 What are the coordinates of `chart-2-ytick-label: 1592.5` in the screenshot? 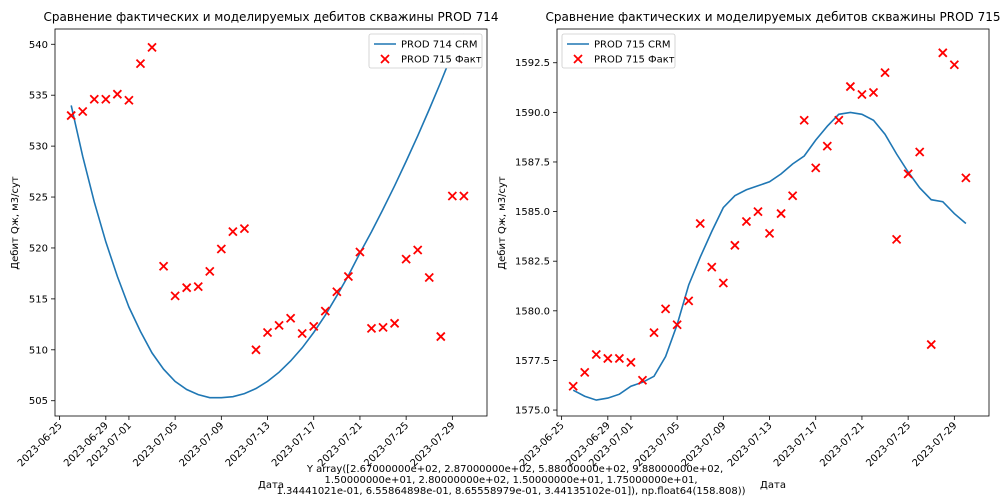 It's located at (532, 63).